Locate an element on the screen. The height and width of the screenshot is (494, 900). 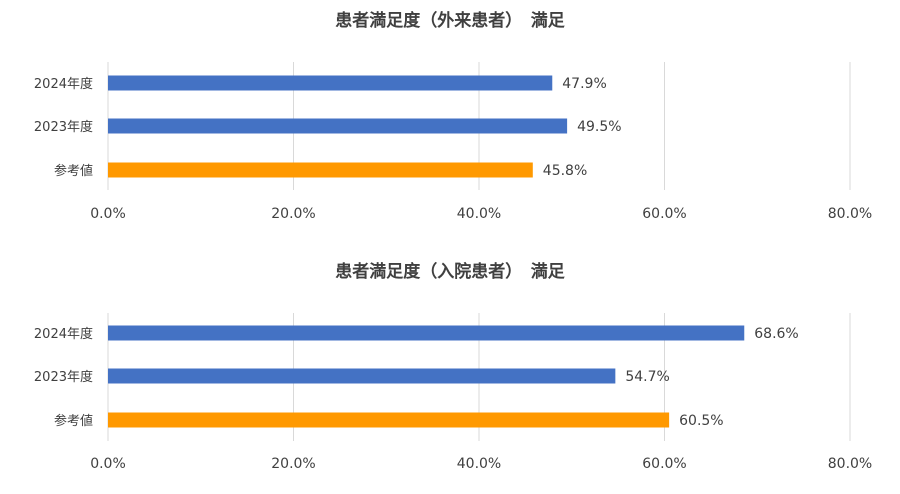
data-label: 47.9% is located at coordinates (584, 84).